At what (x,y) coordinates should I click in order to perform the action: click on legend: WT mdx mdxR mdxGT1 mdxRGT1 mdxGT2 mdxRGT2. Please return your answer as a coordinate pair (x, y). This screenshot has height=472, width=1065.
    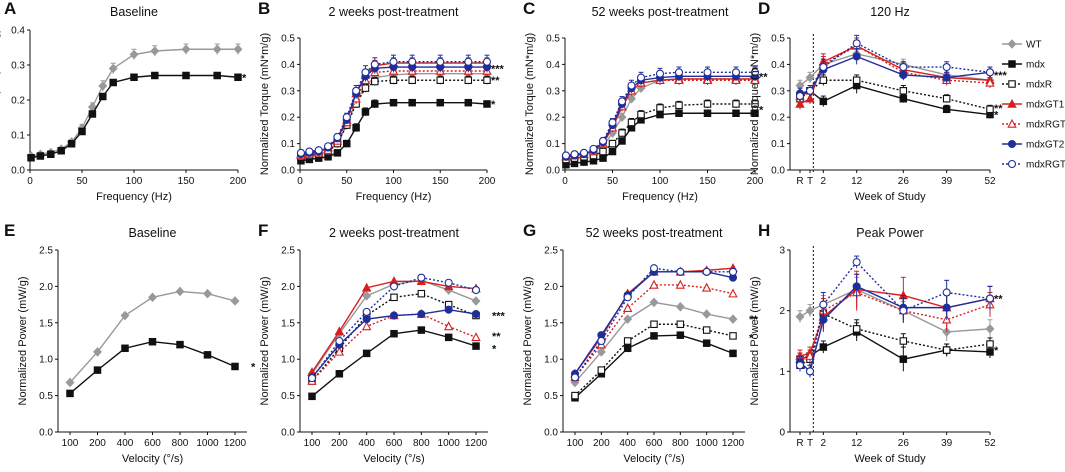
    Looking at the image, I should click on (1033, 105).